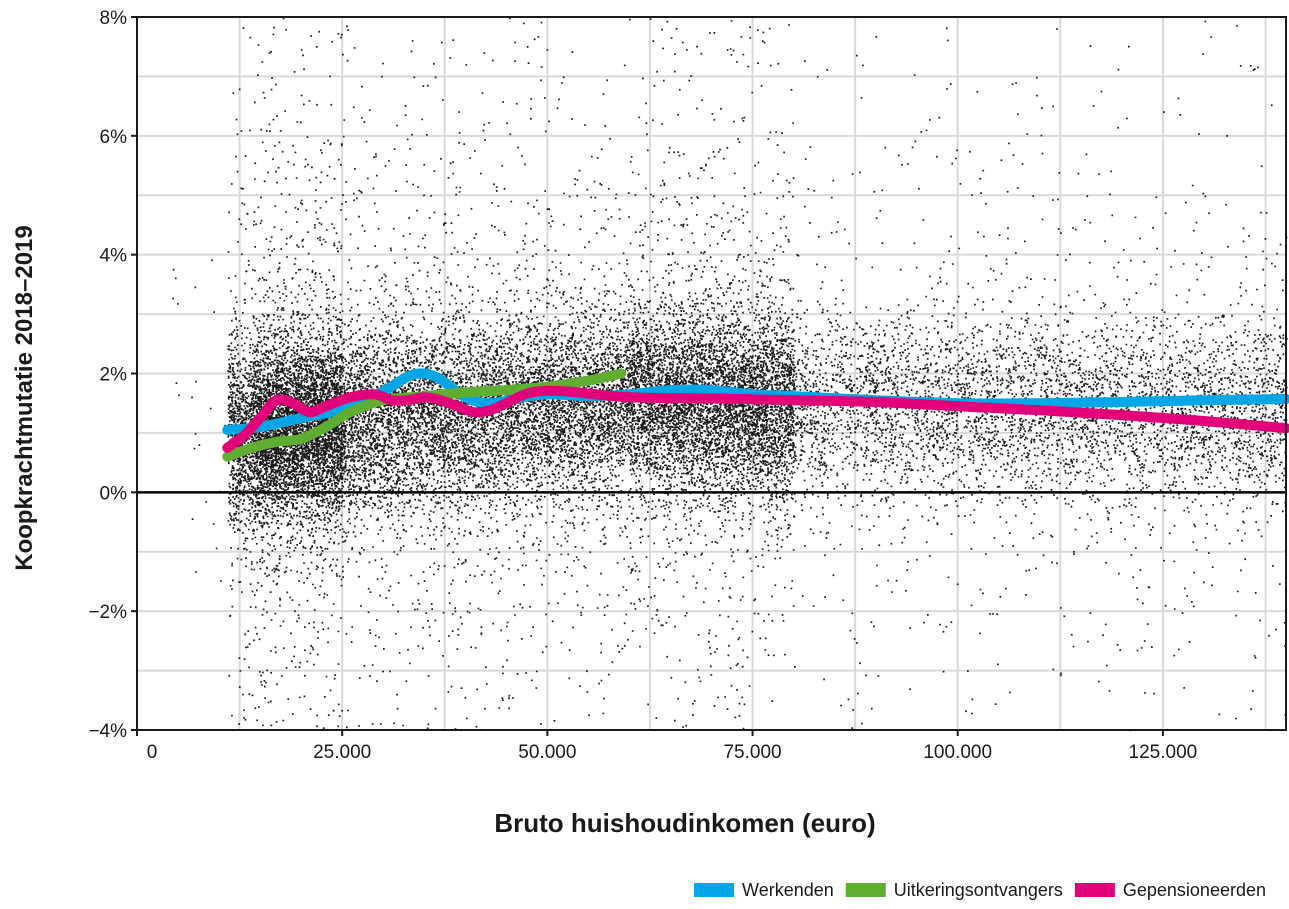  I want to click on x-tick-label: 100.000, so click(957, 752).